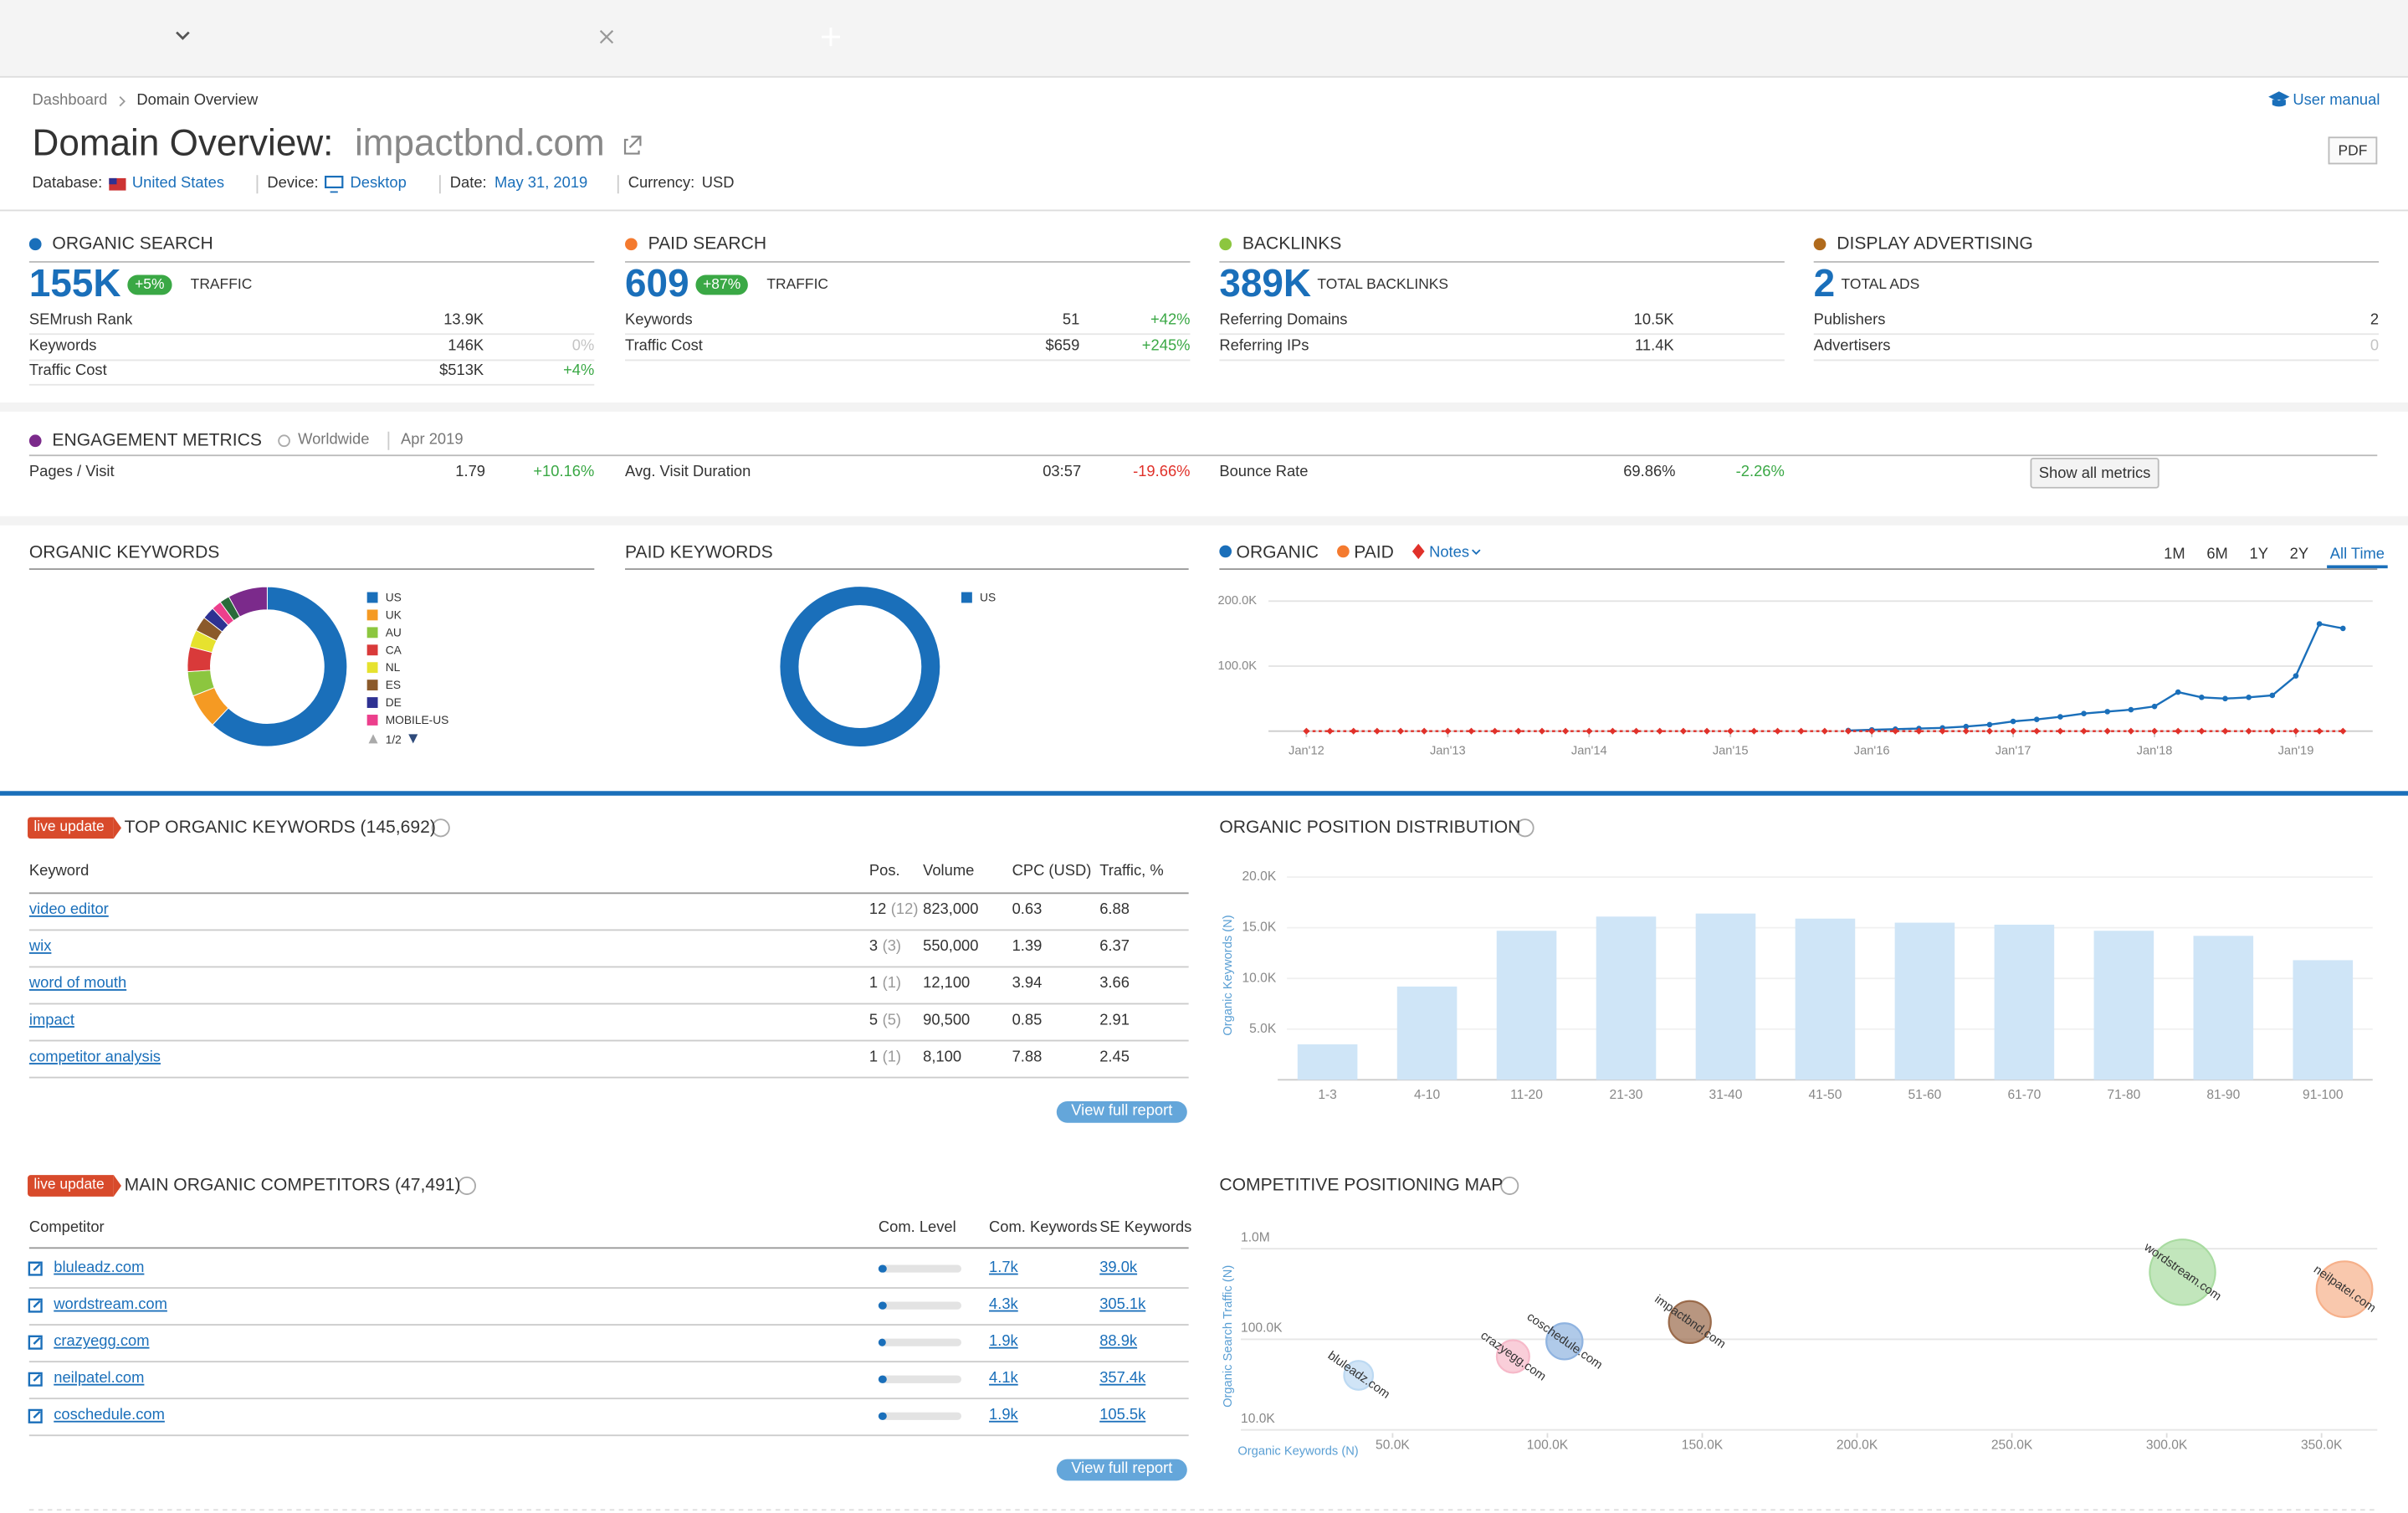 This screenshot has height=1513, width=2408. What do you see at coordinates (40, 947) in the screenshot?
I see `keyword-link: wix` at bounding box center [40, 947].